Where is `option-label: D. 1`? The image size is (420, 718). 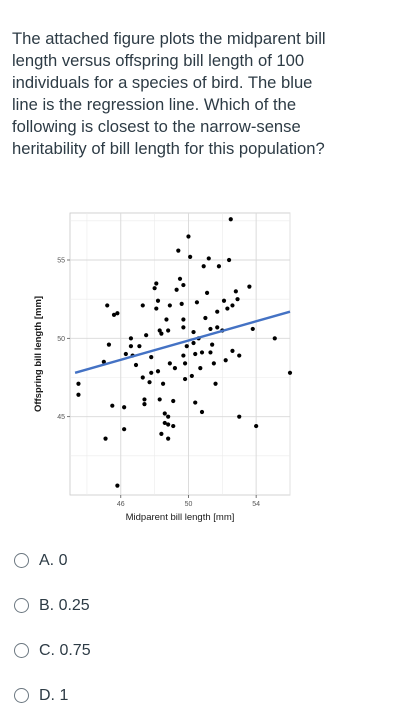 option-label: D. 1 is located at coordinates (54, 695).